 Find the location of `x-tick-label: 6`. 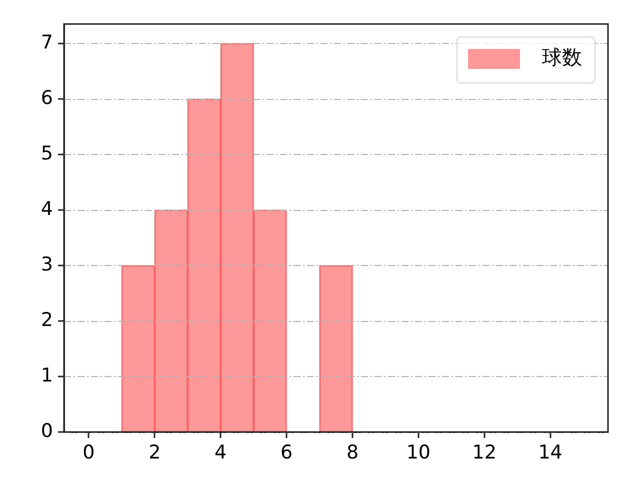

x-tick-label: 6 is located at coordinates (286, 452).